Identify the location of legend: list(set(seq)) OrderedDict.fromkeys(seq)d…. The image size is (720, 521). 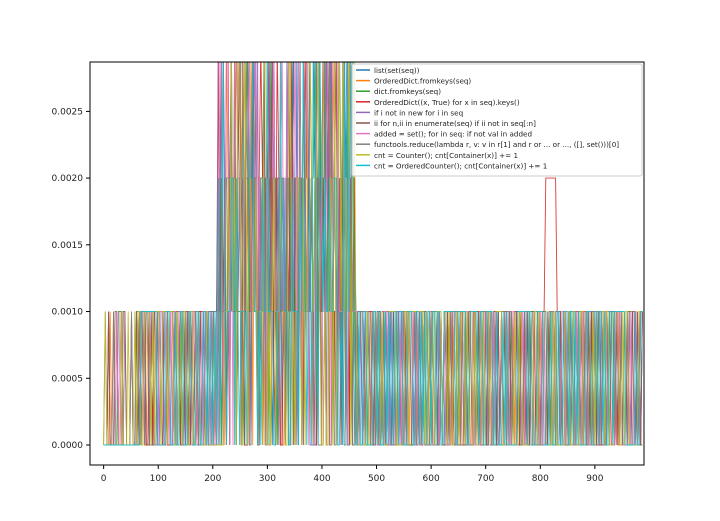
(497, 120).